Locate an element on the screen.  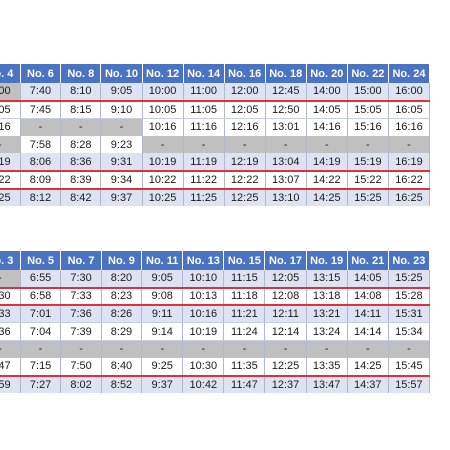
time-cell: 6:47 is located at coordinates (10, 367).